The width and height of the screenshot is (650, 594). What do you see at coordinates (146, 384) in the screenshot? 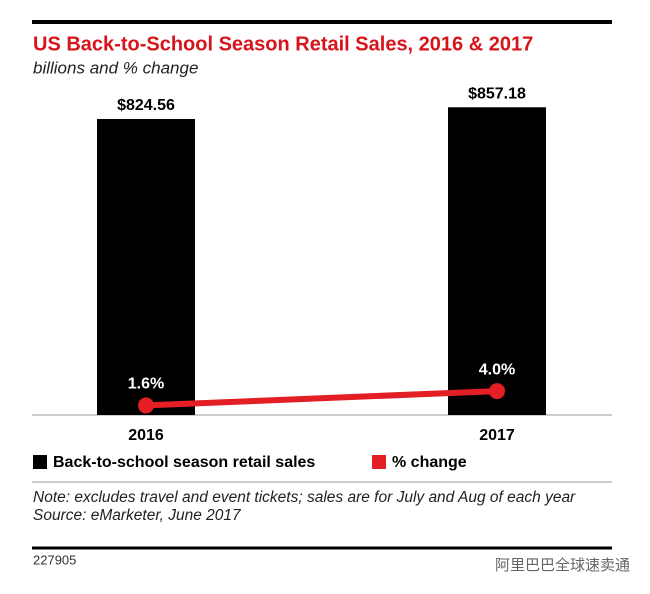
I see `line-value-label: 1.6%` at bounding box center [146, 384].